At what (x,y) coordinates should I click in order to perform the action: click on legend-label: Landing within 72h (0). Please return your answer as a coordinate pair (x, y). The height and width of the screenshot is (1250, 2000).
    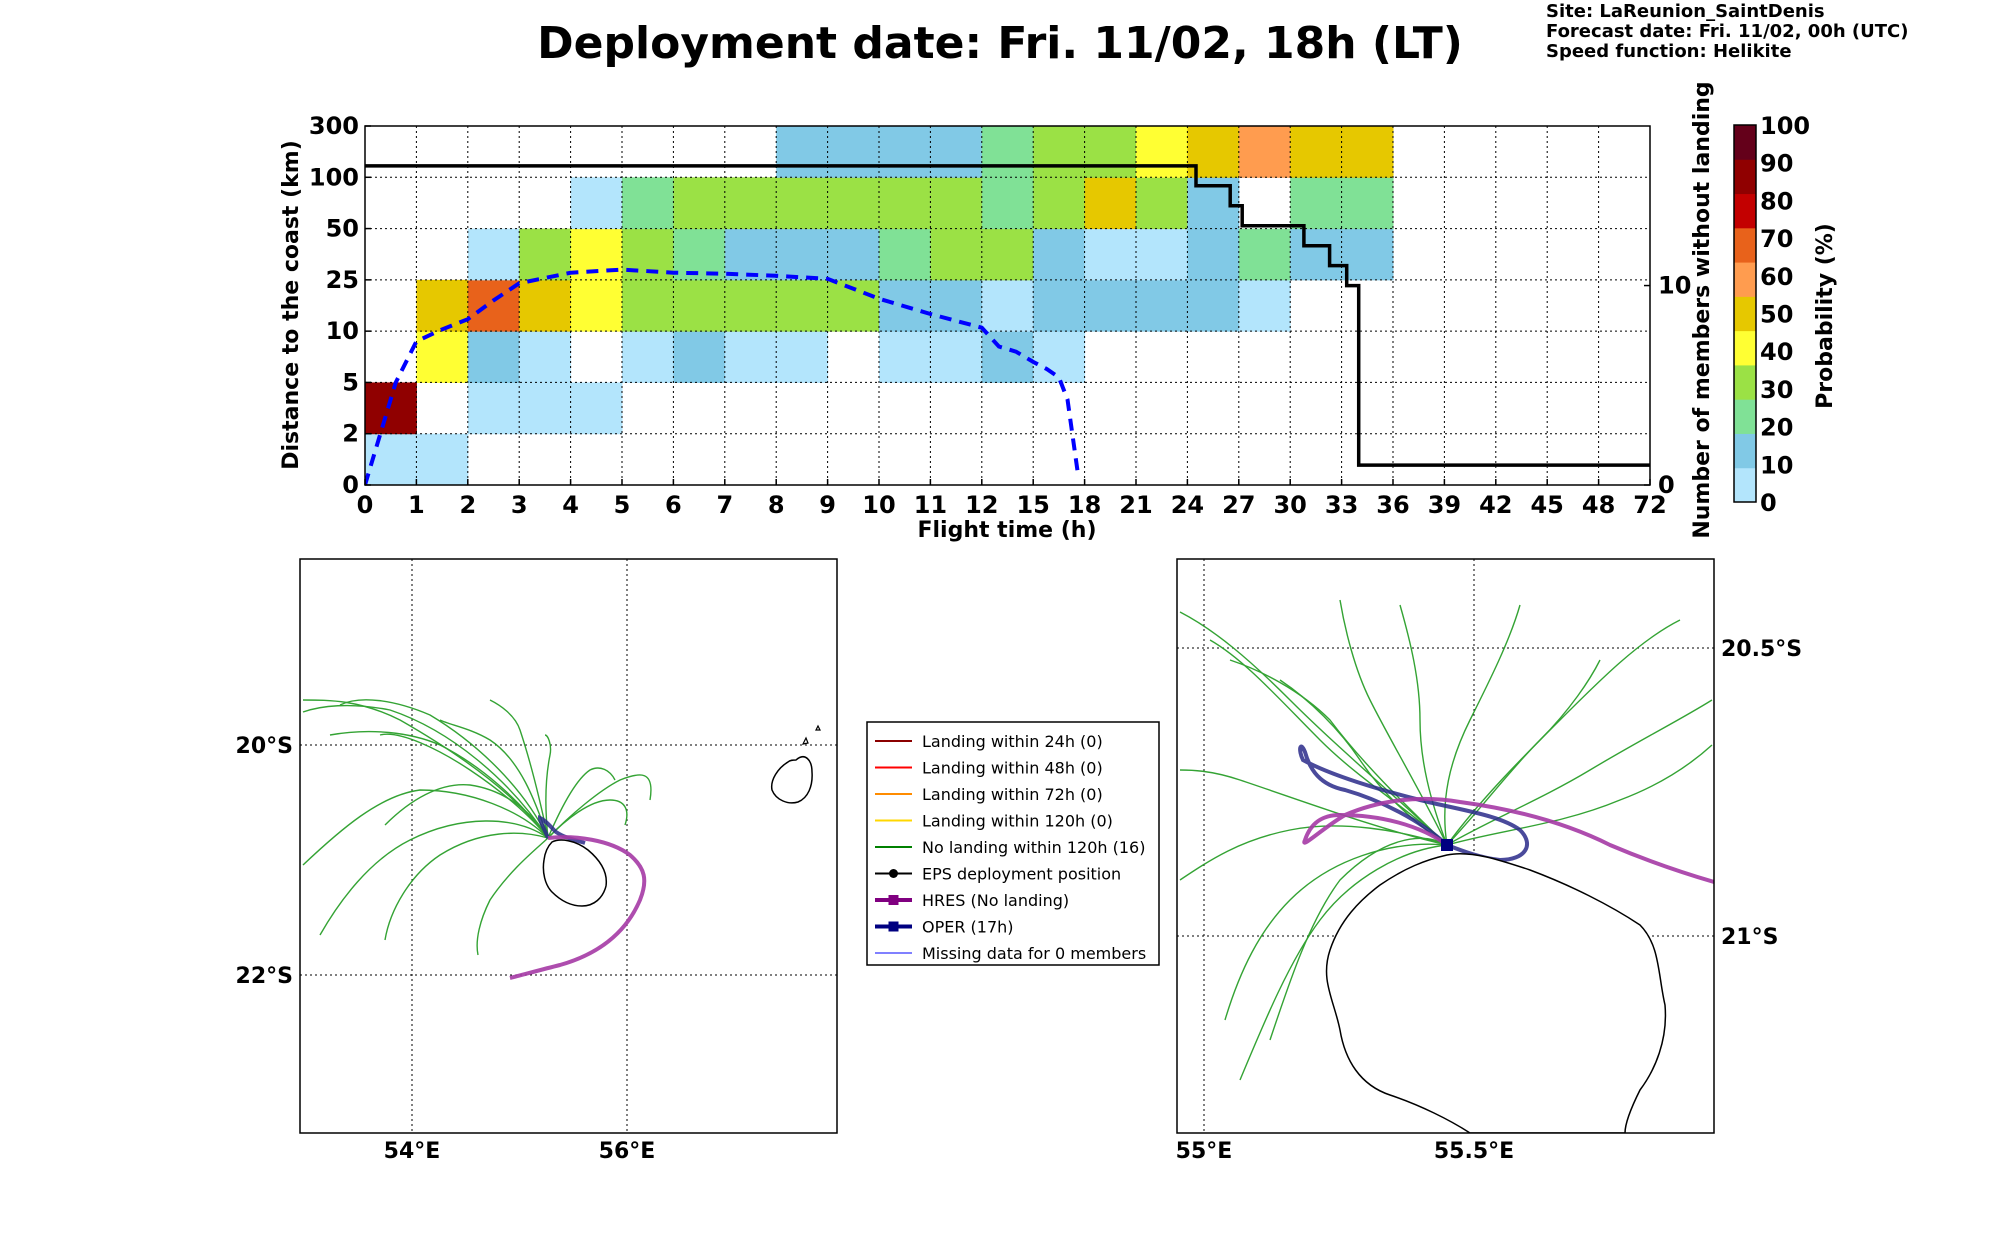
    Looking at the image, I should click on (1012, 794).